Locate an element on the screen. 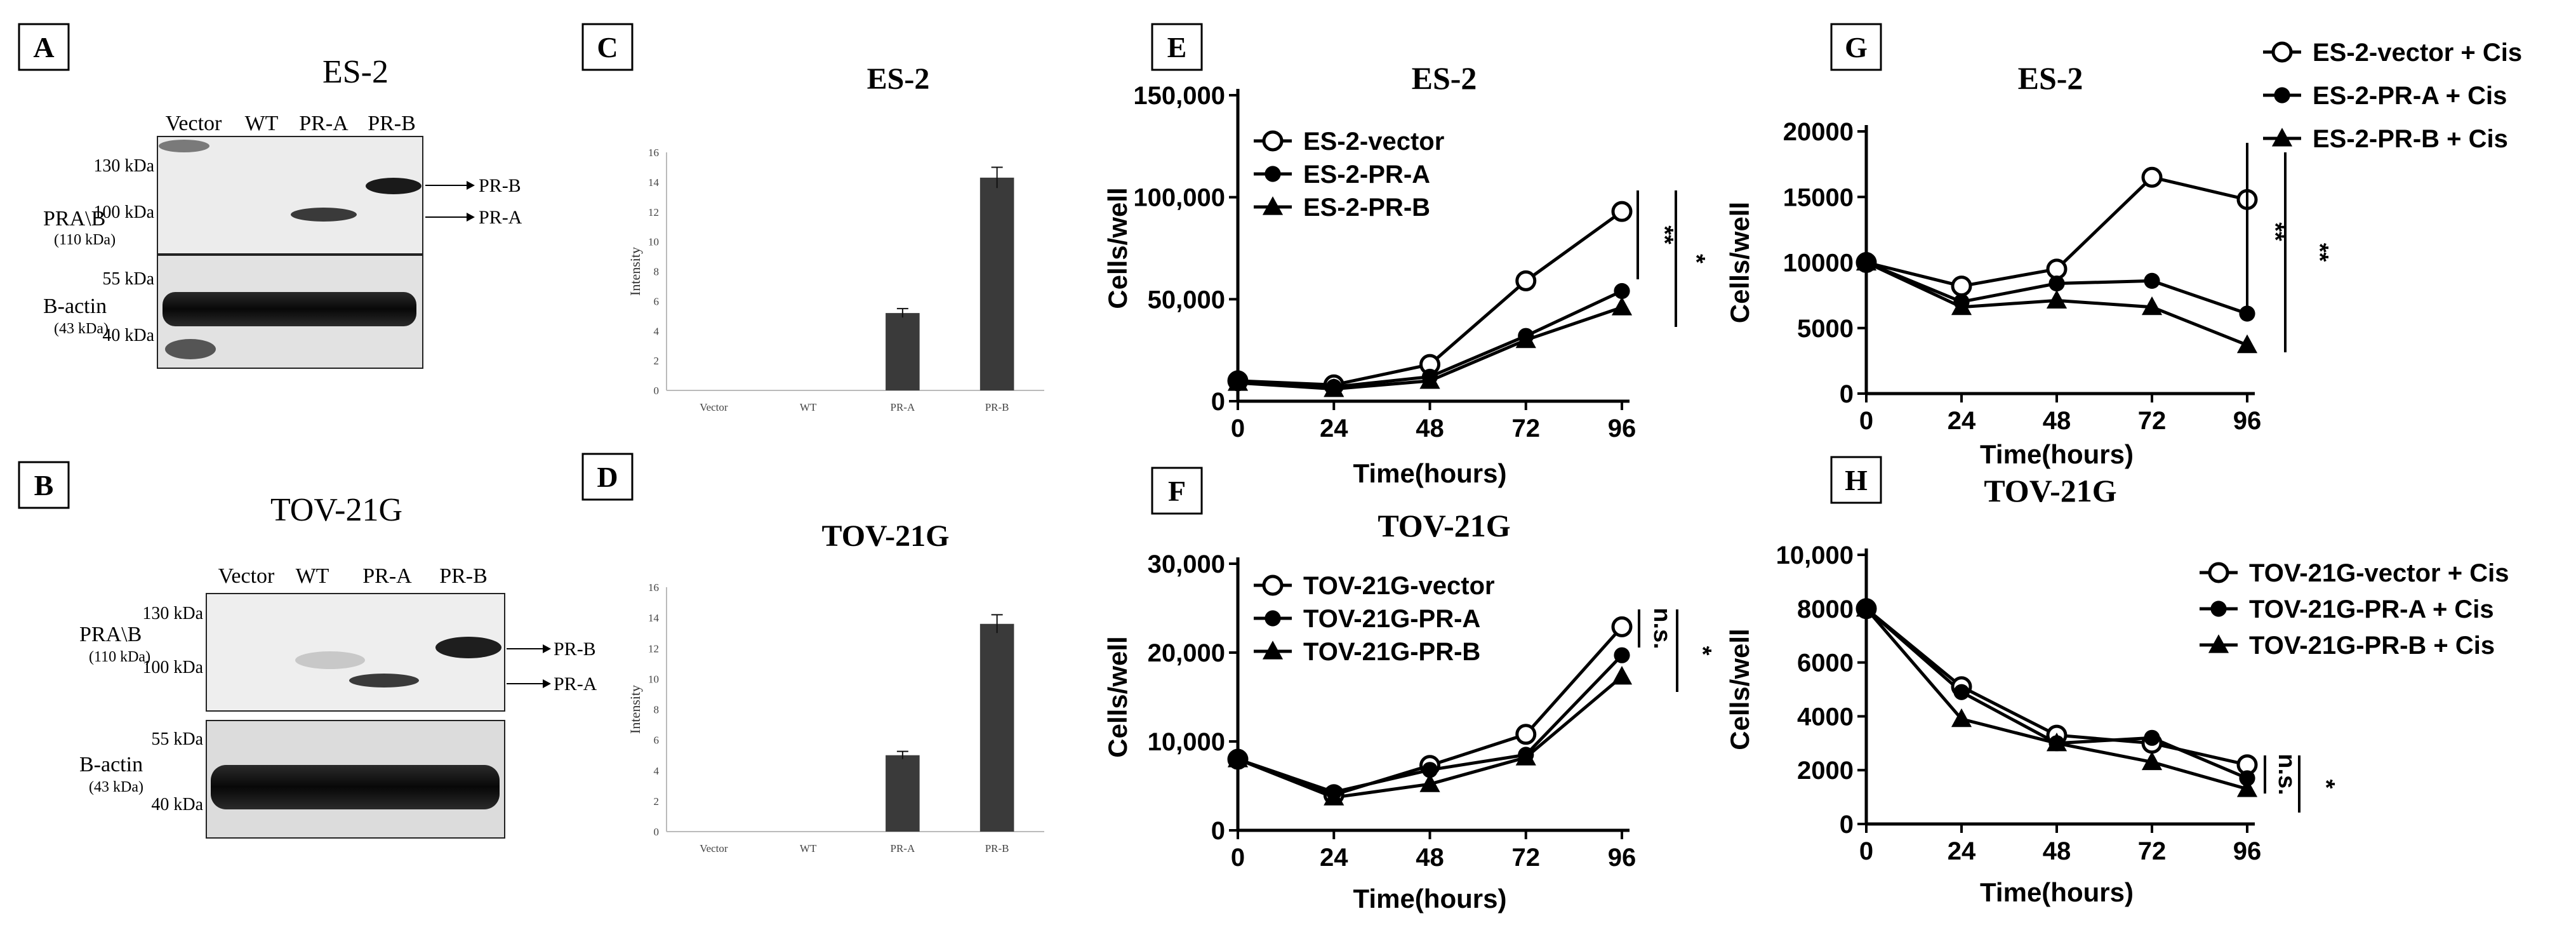  panel-letter-D: D is located at coordinates (607, 477).